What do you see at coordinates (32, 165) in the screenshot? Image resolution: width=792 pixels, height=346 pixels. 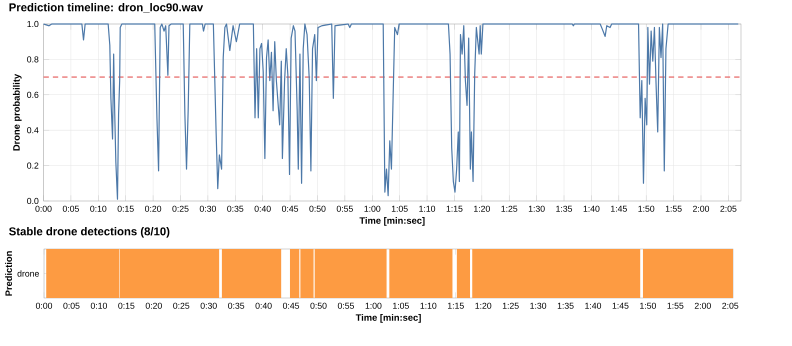 I see `y-tick-label: 0.2` at bounding box center [32, 165].